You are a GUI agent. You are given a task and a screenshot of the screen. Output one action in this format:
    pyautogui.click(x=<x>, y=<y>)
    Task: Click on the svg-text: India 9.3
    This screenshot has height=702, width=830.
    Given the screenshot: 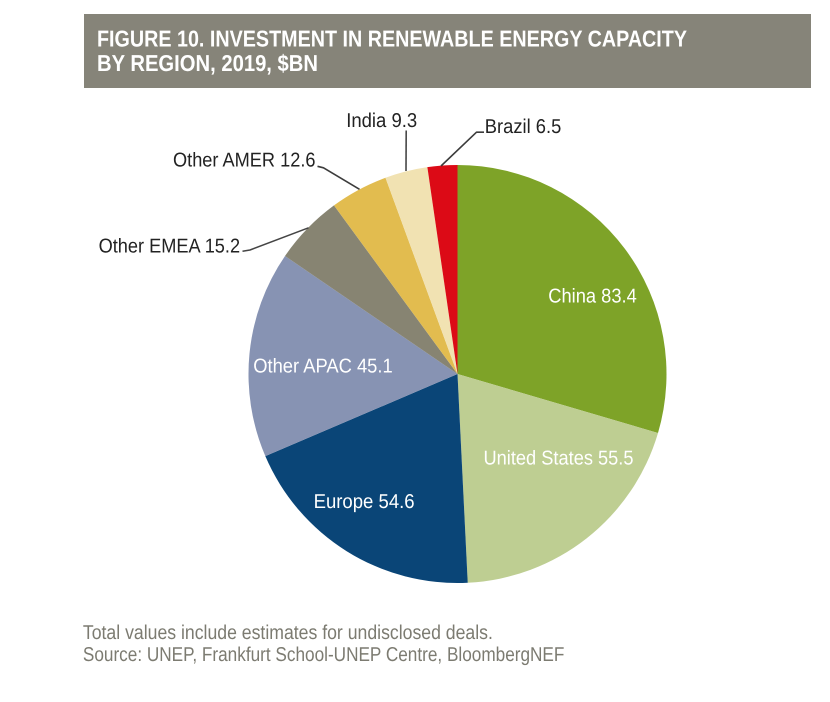 What is the action you would take?
    pyautogui.click(x=381, y=121)
    